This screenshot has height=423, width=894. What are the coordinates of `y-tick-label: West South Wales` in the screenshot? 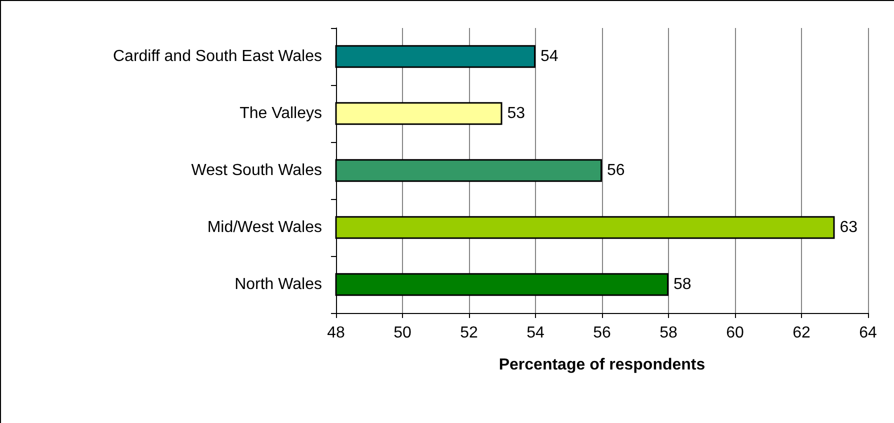 It's located at (256, 170).